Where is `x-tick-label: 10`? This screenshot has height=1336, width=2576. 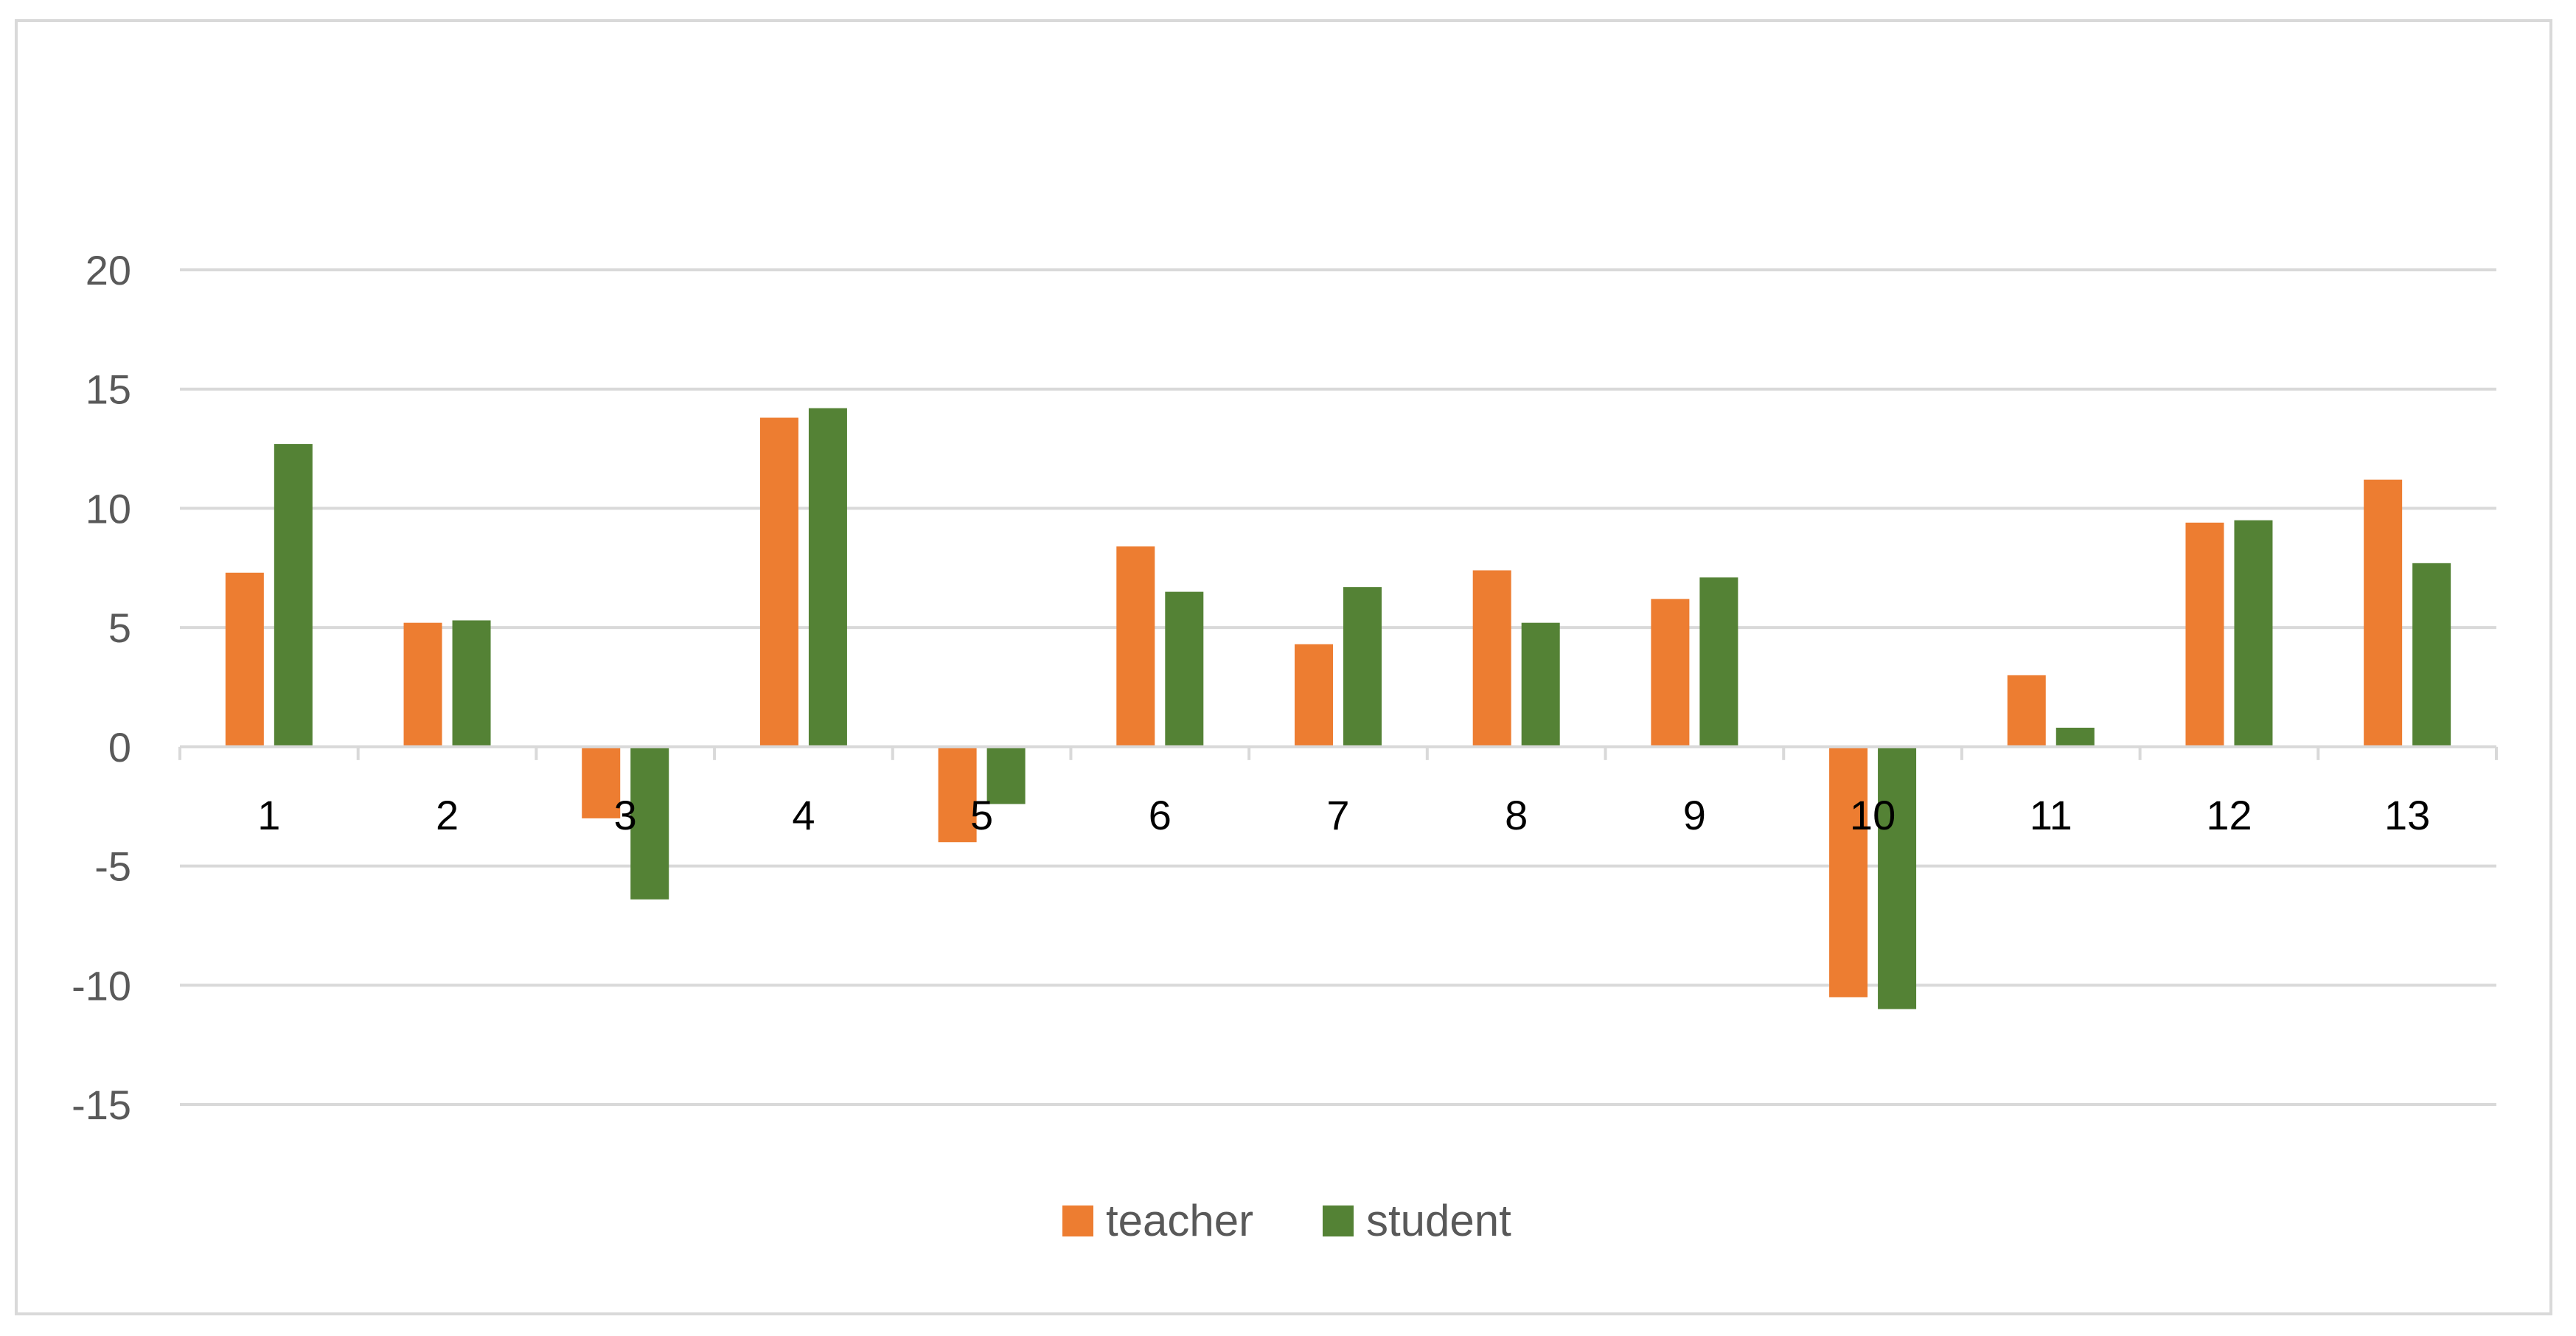
x-tick-label: 10 is located at coordinates (1873, 815).